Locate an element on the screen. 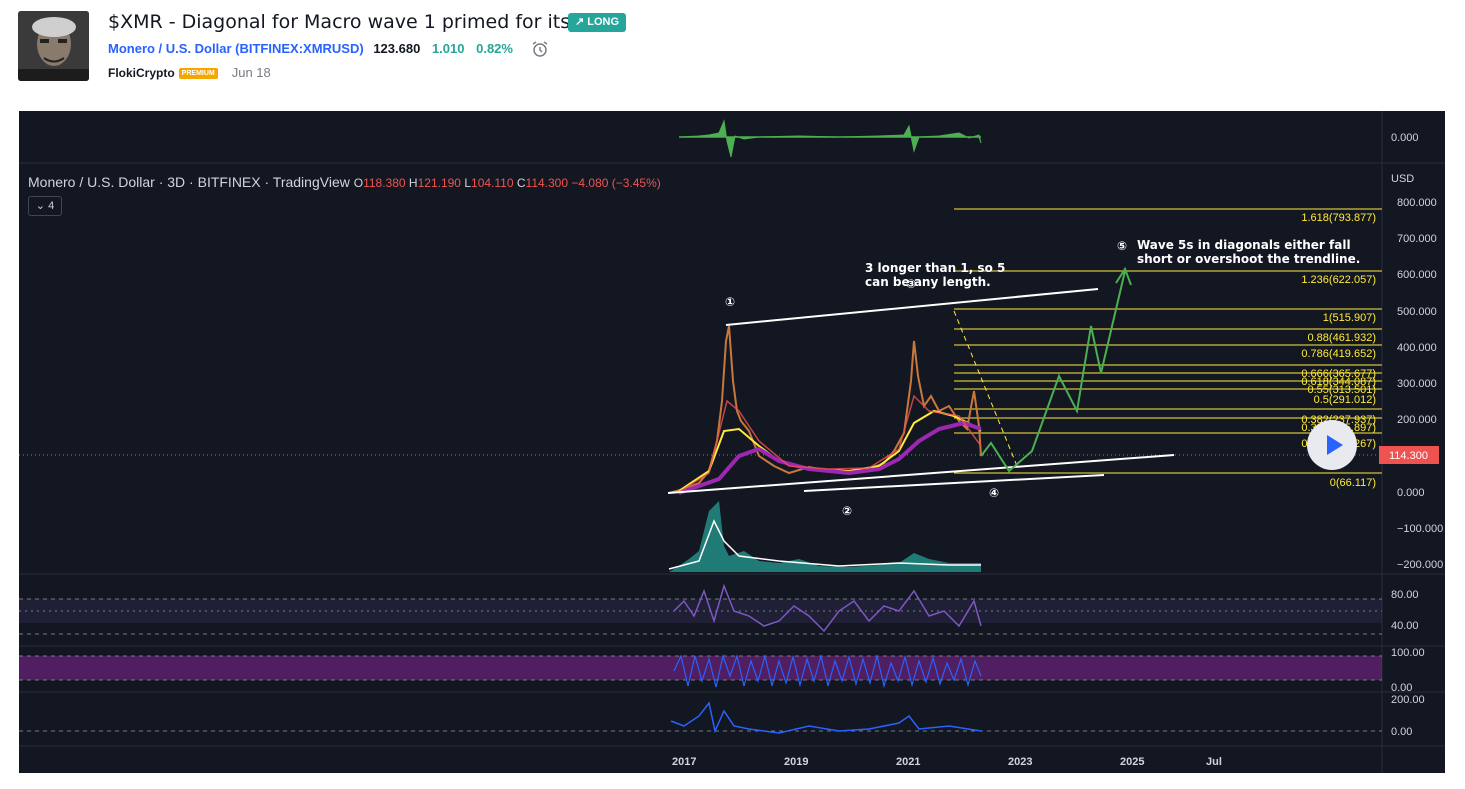 The height and width of the screenshot is (789, 1465). volume-bars is located at coordinates (825, 536).